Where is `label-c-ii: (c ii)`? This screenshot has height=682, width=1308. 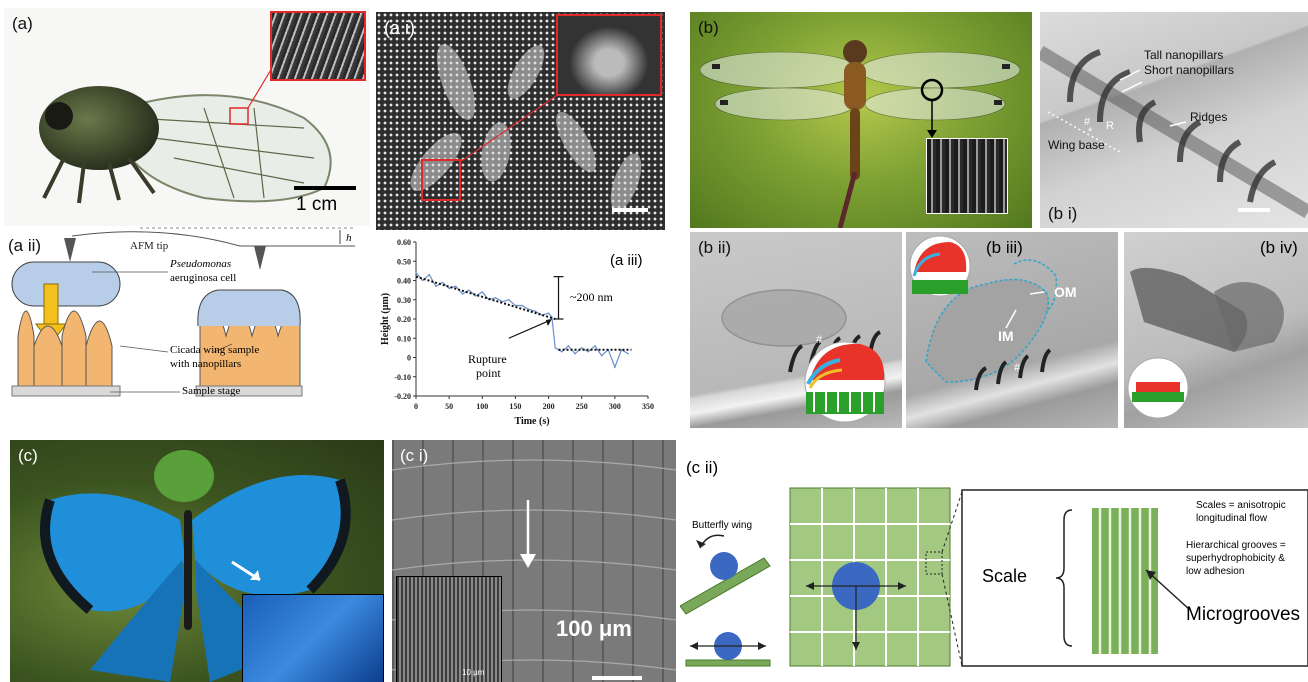
label-c-ii: (c ii) is located at coordinates (702, 467).